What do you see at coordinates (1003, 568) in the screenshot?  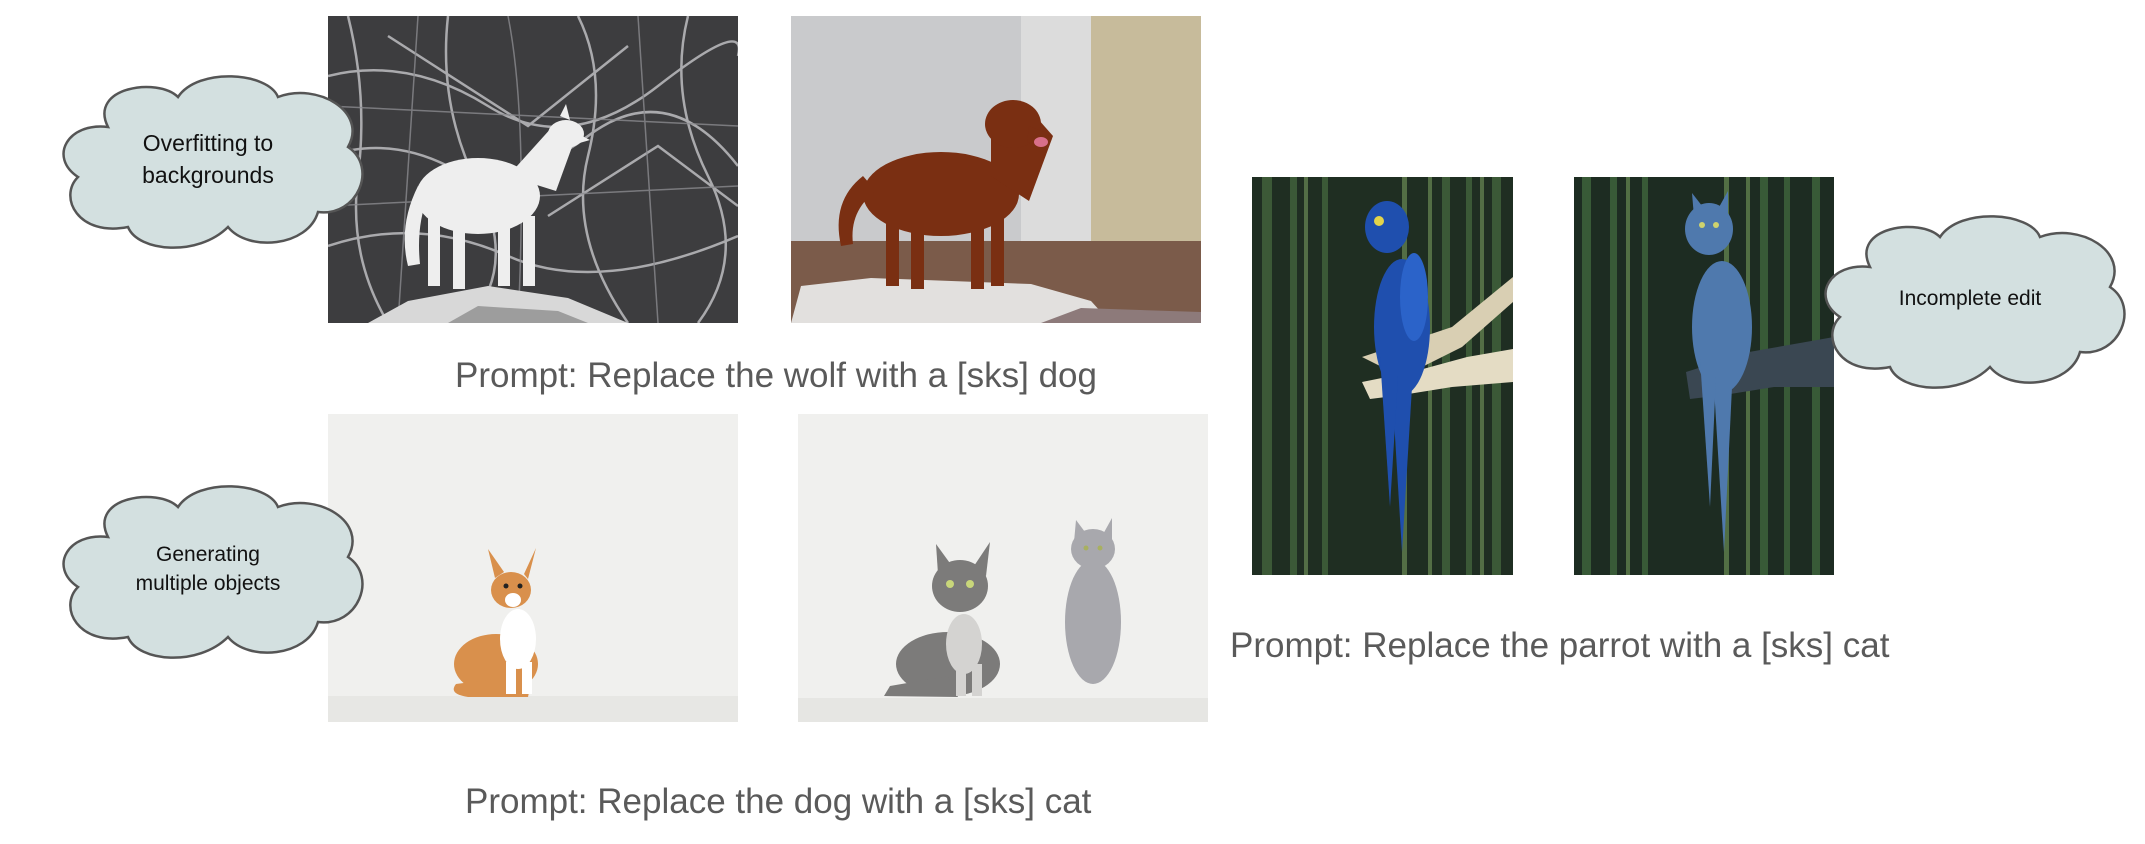 I see `cat-result-image` at bounding box center [1003, 568].